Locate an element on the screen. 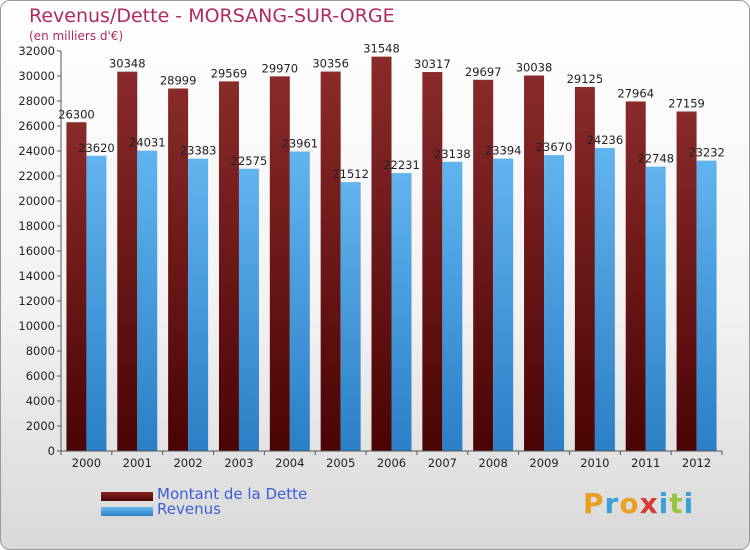 The height and width of the screenshot is (550, 750). data-label: 23138 is located at coordinates (452, 154).